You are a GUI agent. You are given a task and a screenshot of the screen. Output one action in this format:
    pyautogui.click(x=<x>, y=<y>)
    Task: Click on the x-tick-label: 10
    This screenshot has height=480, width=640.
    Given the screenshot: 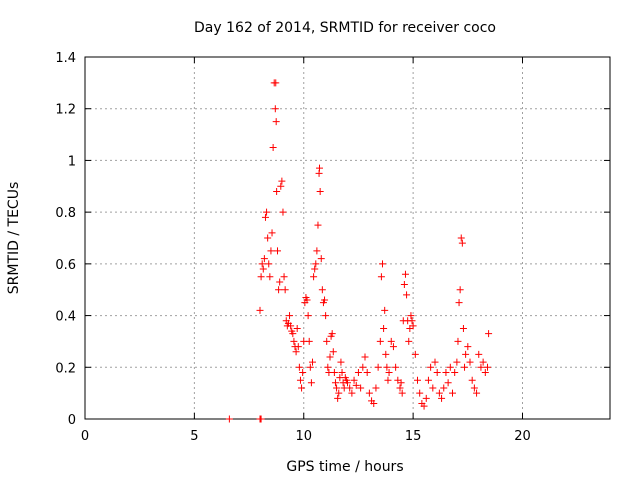 What is the action you would take?
    pyautogui.click(x=303, y=436)
    